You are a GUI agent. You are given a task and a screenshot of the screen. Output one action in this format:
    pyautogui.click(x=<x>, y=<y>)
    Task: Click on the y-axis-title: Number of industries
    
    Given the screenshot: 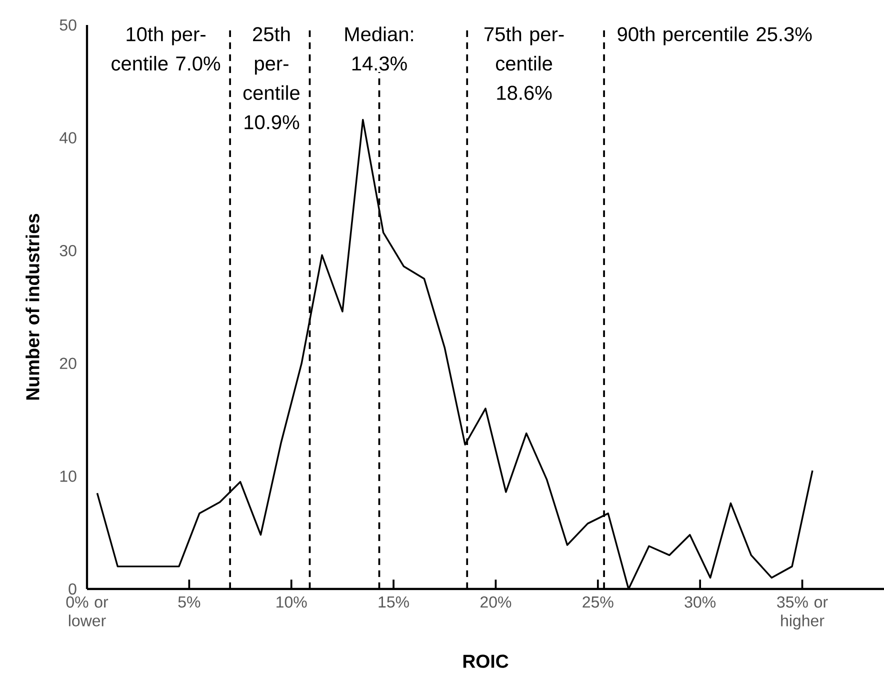 What is the action you would take?
    pyautogui.click(x=33, y=307)
    